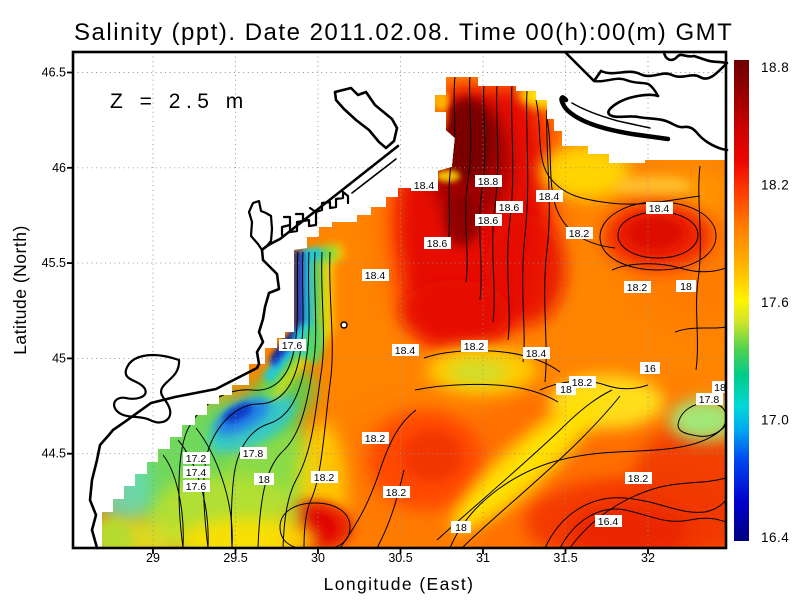 This screenshot has height=600, width=800. I want to click on svg-text: 17.2, so click(196, 459).